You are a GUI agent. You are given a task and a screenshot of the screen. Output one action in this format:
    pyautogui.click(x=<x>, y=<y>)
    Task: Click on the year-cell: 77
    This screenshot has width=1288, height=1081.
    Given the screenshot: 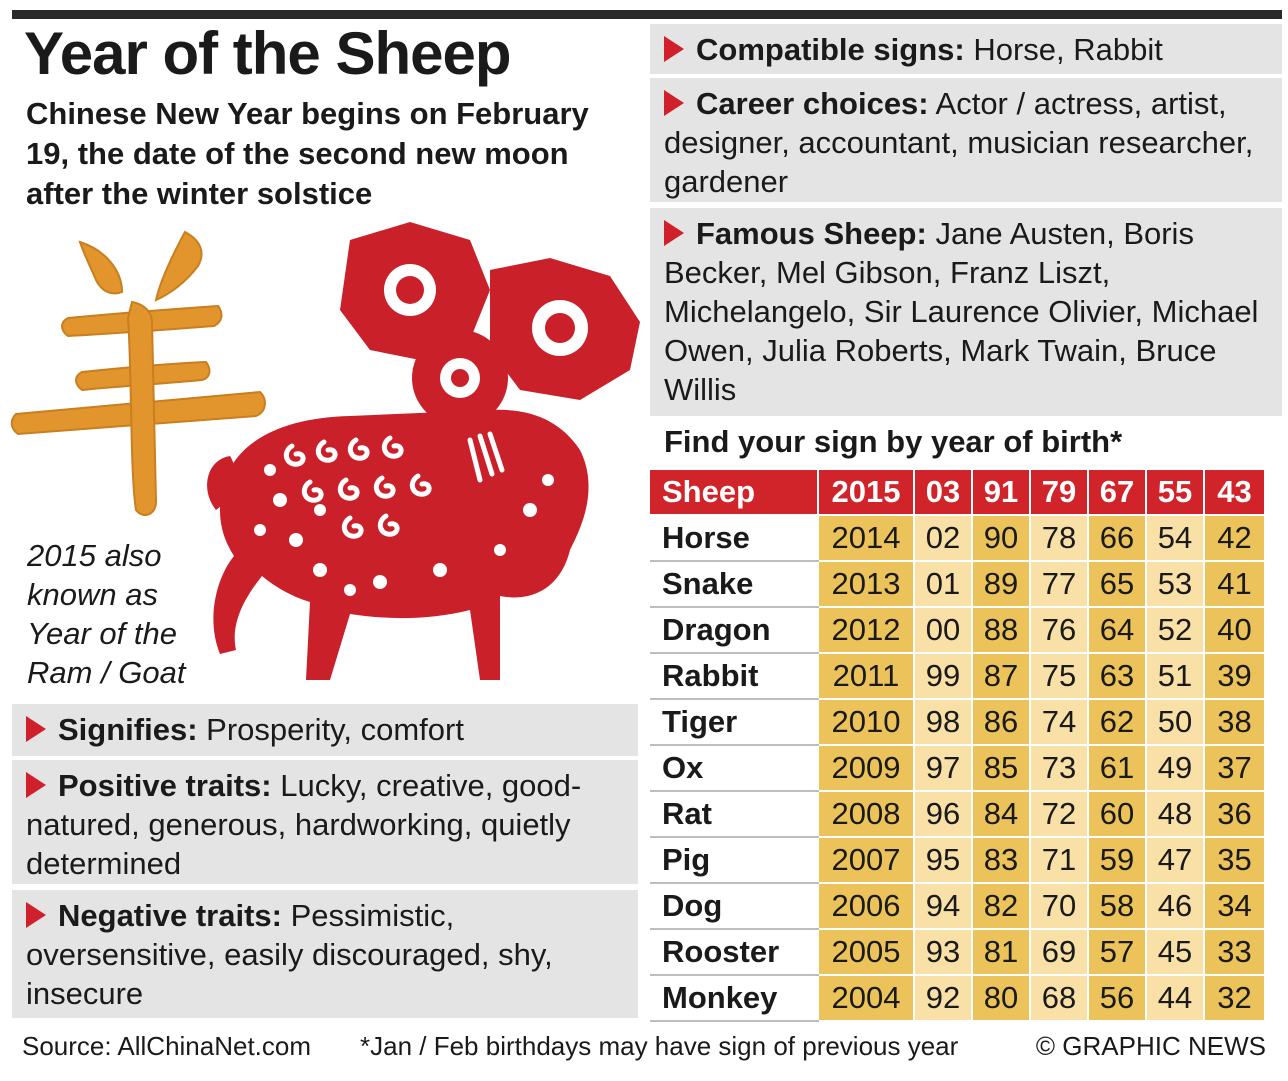 What is the action you would take?
    pyautogui.click(x=1058, y=584)
    